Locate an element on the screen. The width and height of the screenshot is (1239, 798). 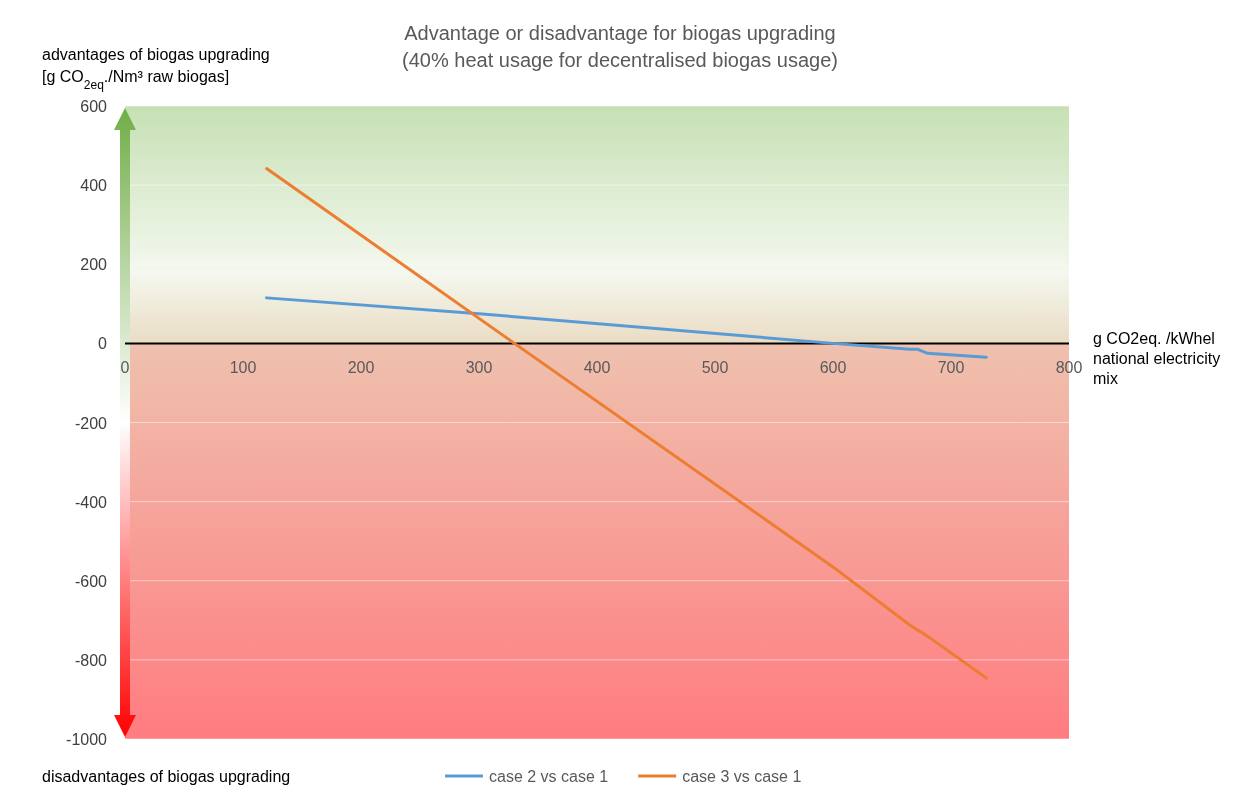
y-tick-label: 400 is located at coordinates (94, 186).